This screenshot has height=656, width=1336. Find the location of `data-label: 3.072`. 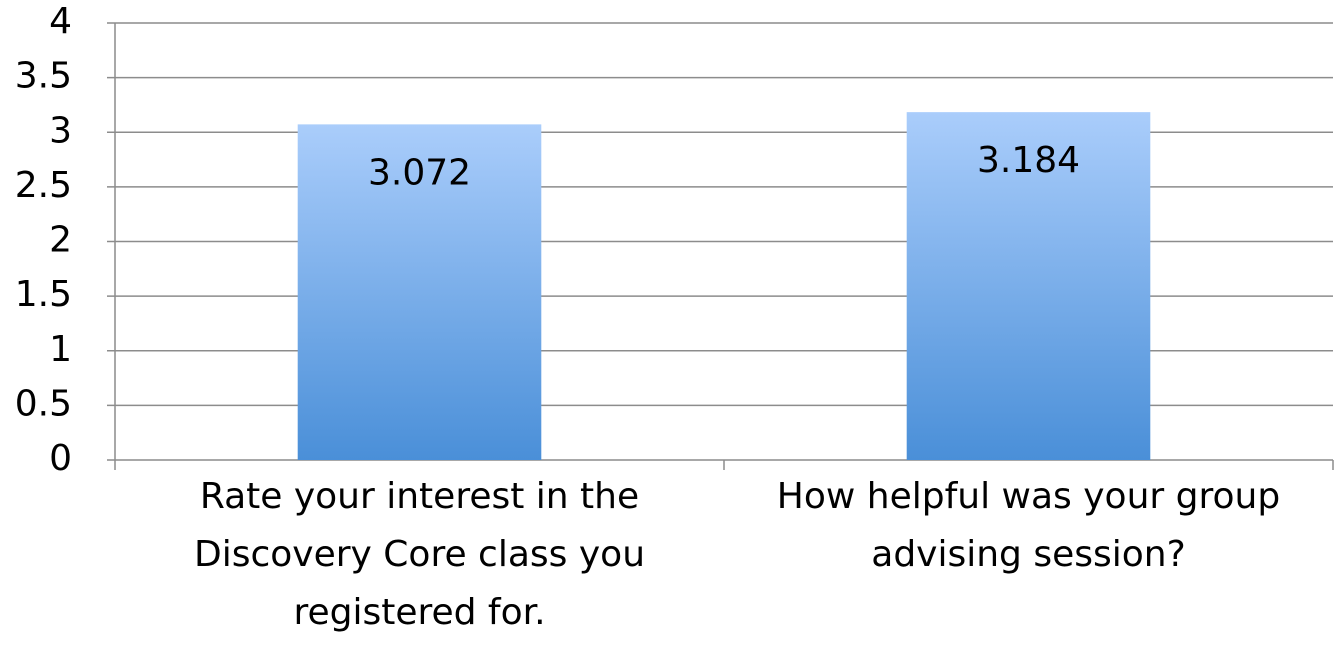

data-label: 3.072 is located at coordinates (419, 172).